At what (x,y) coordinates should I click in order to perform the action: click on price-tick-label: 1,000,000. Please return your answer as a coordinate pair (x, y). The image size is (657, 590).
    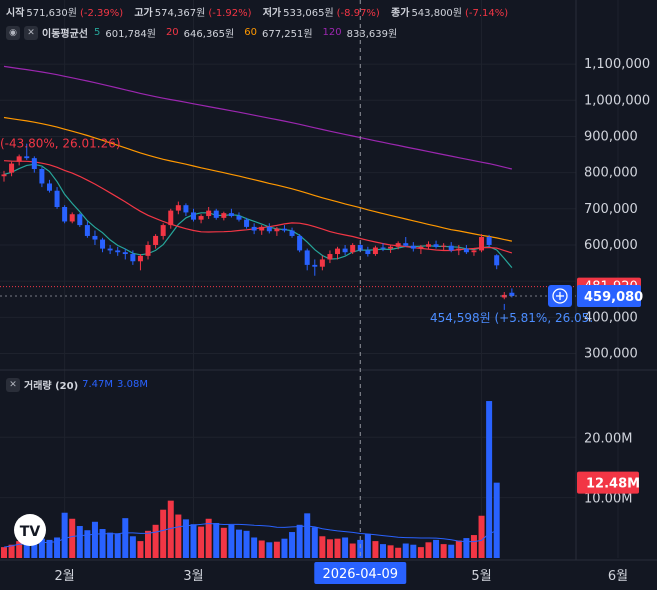
    Looking at the image, I should click on (617, 100).